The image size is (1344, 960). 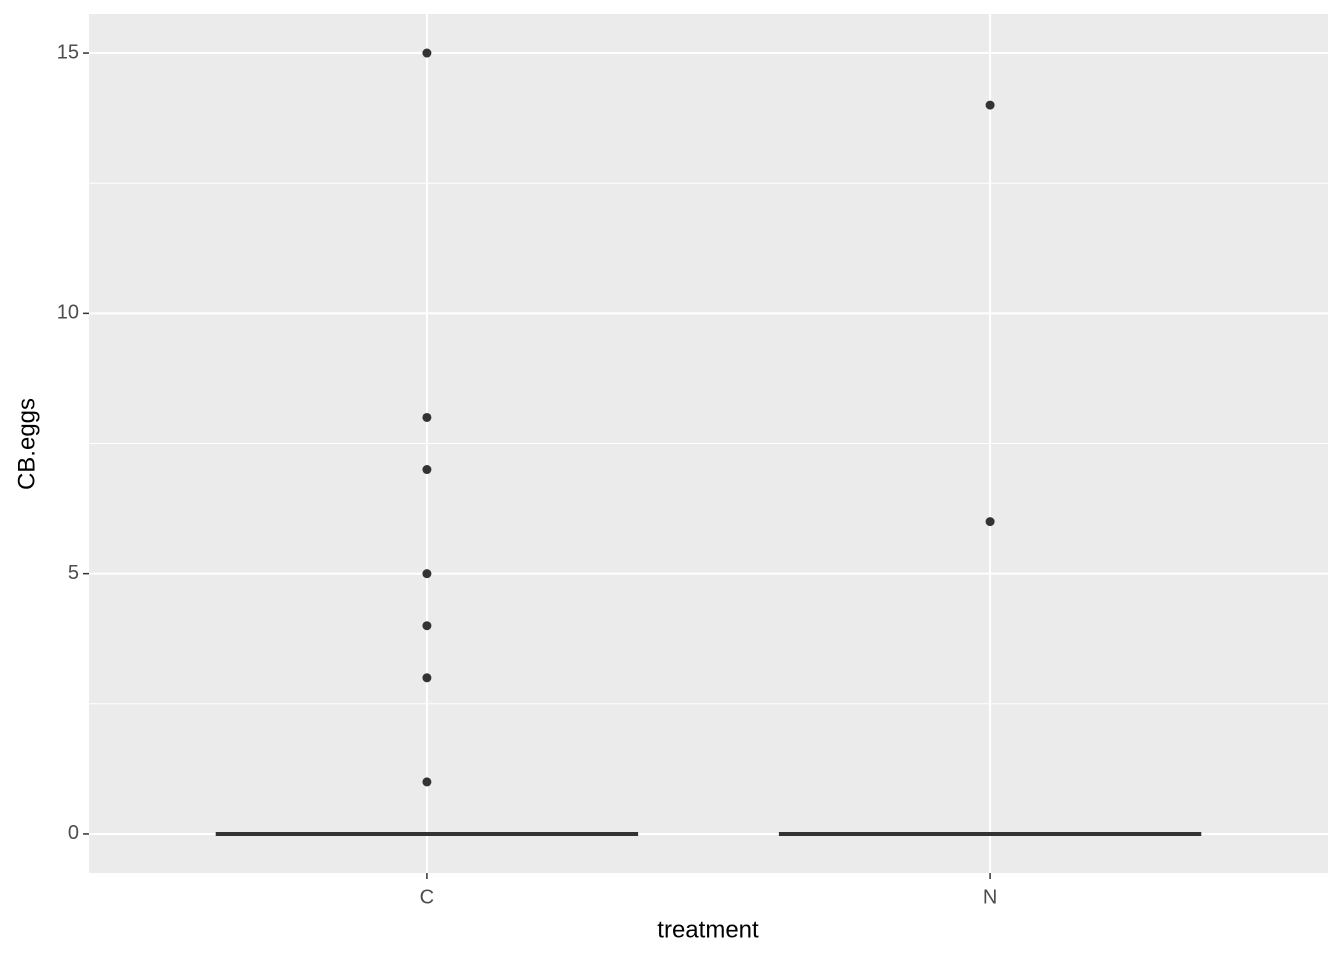 I want to click on y-tick-label: 5, so click(x=73, y=573).